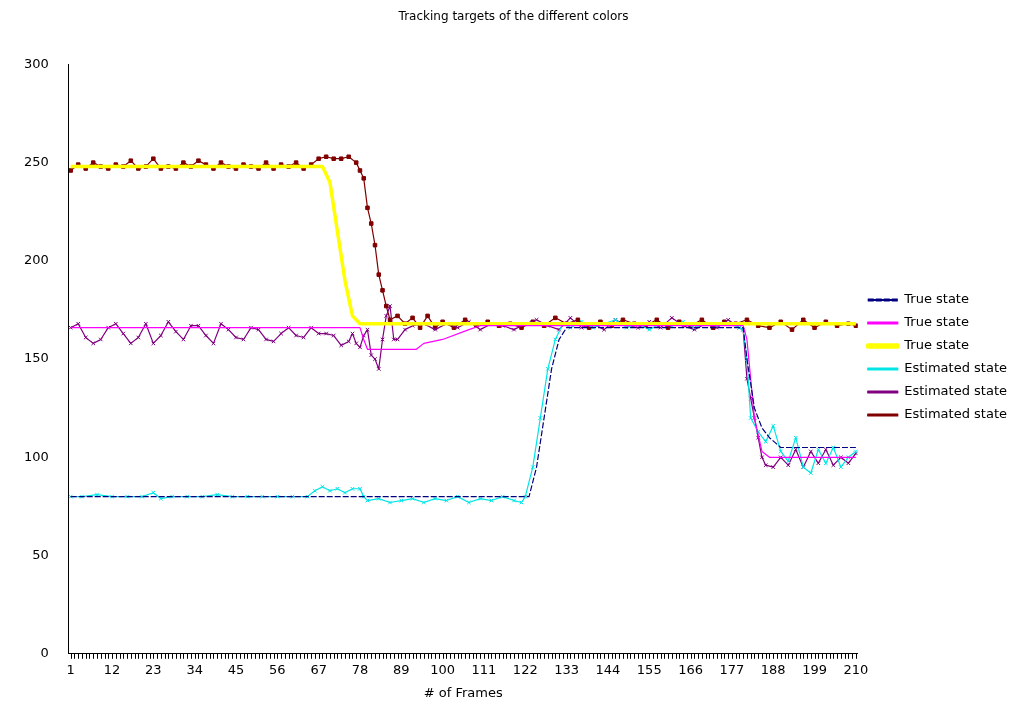 Image resolution: width=1023 pixels, height=715 pixels. Describe the element at coordinates (525, 669) in the screenshot. I see `x-tick-label: 122` at that location.